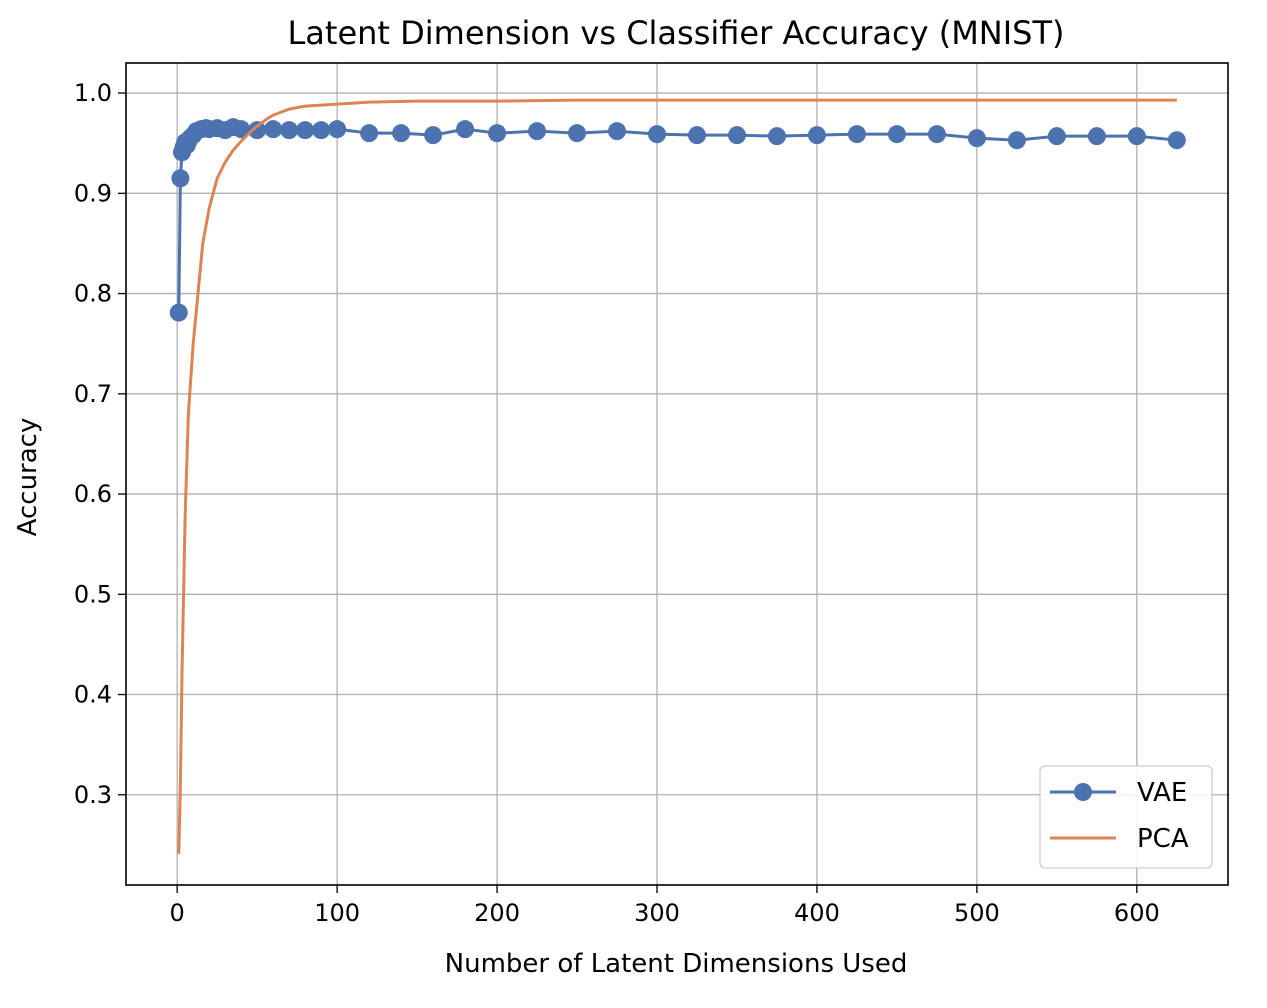 This screenshot has width=1267, height=1008. I want to click on legend-vae-marker, so click(1083, 792).